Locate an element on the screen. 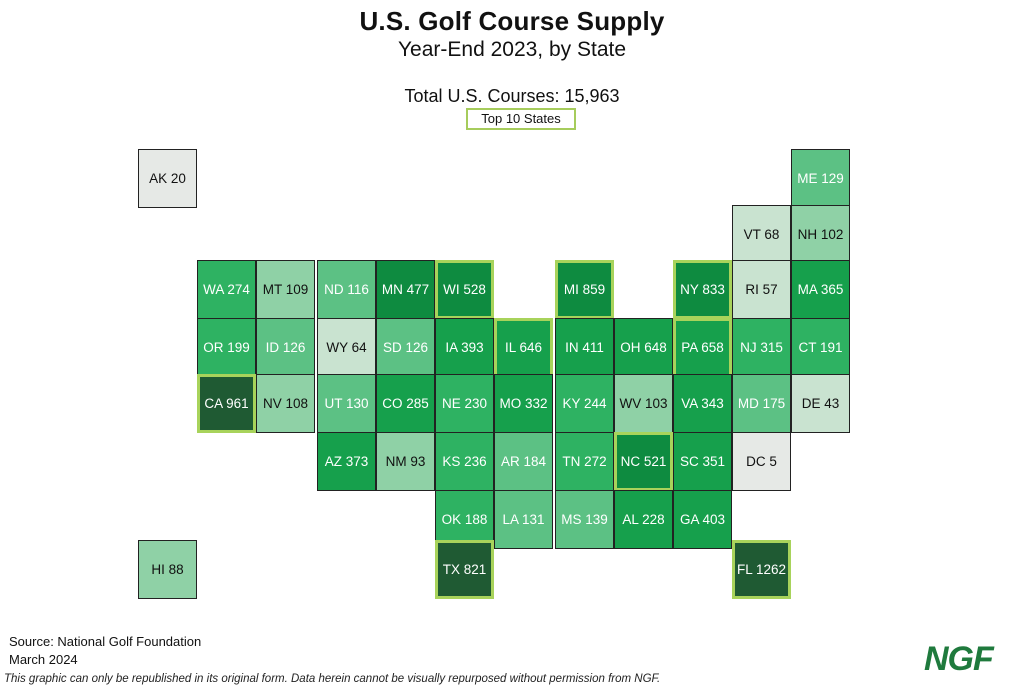 Image resolution: width=1024 pixels, height=690 pixels. state-tile-fl: FL 1262 is located at coordinates (761, 569).